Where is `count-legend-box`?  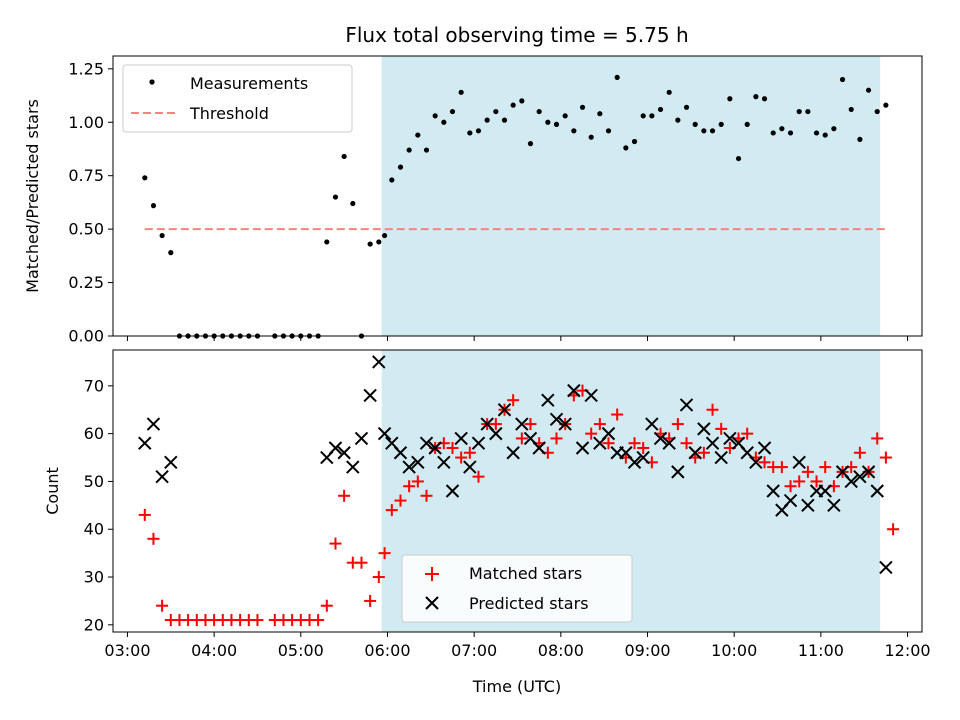
count-legend-box is located at coordinates (517, 588).